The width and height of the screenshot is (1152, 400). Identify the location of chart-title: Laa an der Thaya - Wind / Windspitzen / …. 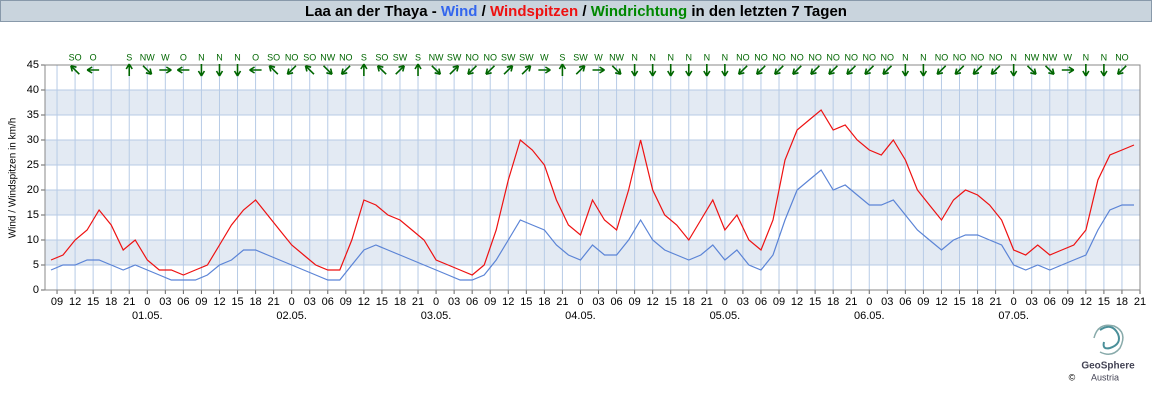
(576, 11).